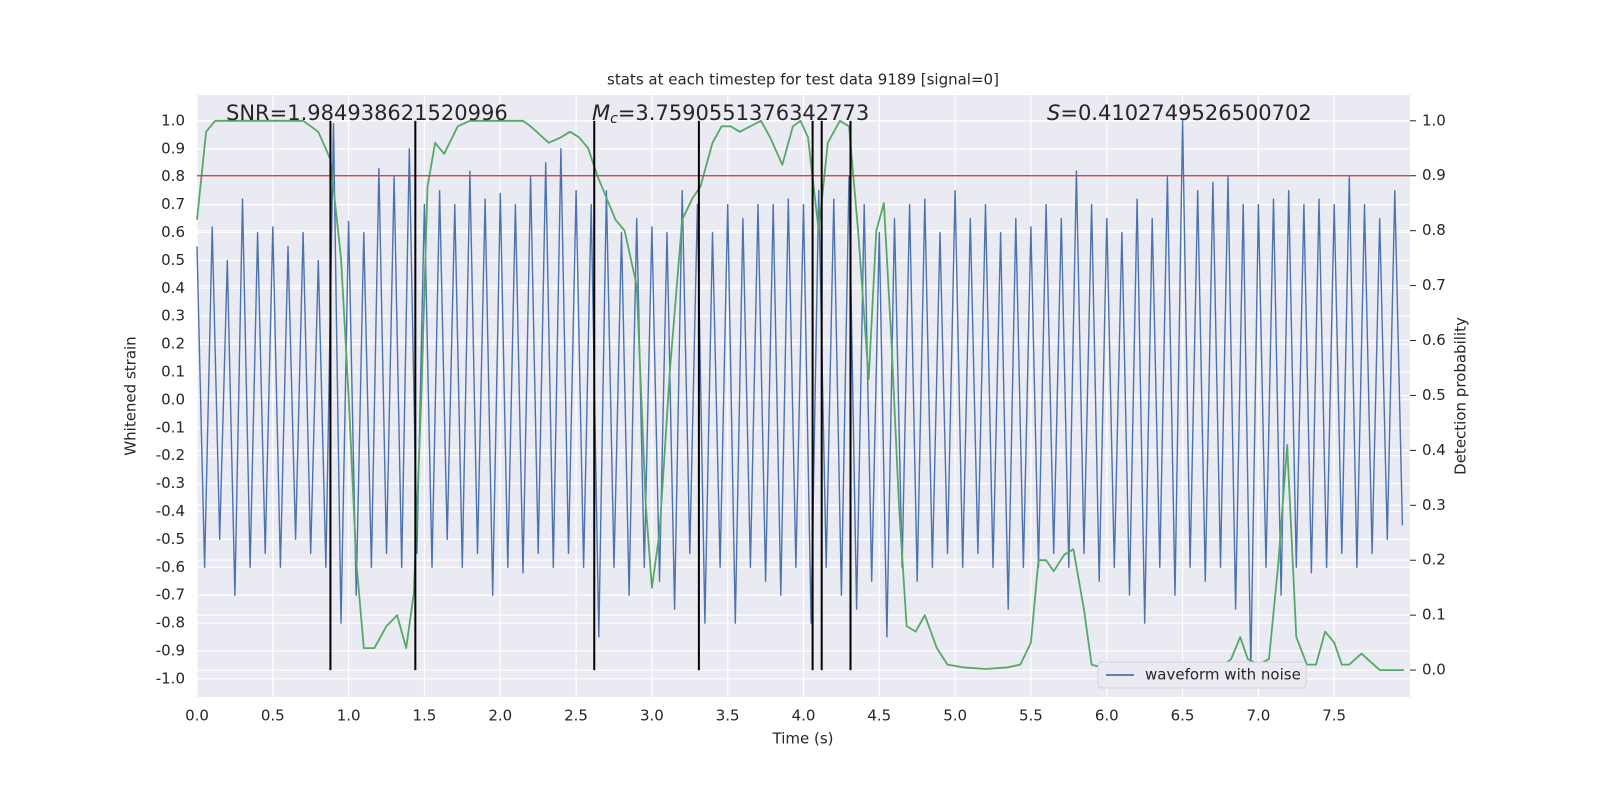  What do you see at coordinates (1434, 230) in the screenshot?
I see `y2-tick-label: 0.8` at bounding box center [1434, 230].